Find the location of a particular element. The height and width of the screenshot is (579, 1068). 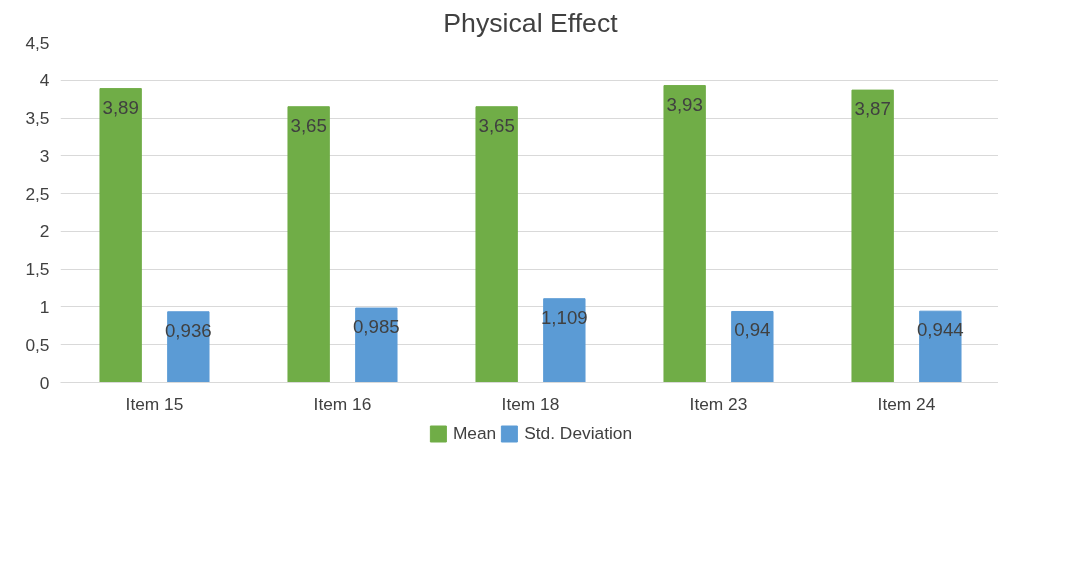

chart-title: Physical Effect is located at coordinates (531, 22).